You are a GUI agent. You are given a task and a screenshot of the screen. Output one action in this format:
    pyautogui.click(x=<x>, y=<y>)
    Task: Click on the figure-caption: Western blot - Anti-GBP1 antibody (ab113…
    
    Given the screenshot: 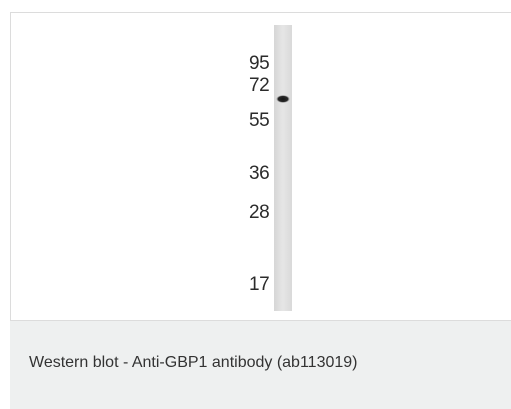 What is the action you would take?
    pyautogui.click(x=193, y=362)
    